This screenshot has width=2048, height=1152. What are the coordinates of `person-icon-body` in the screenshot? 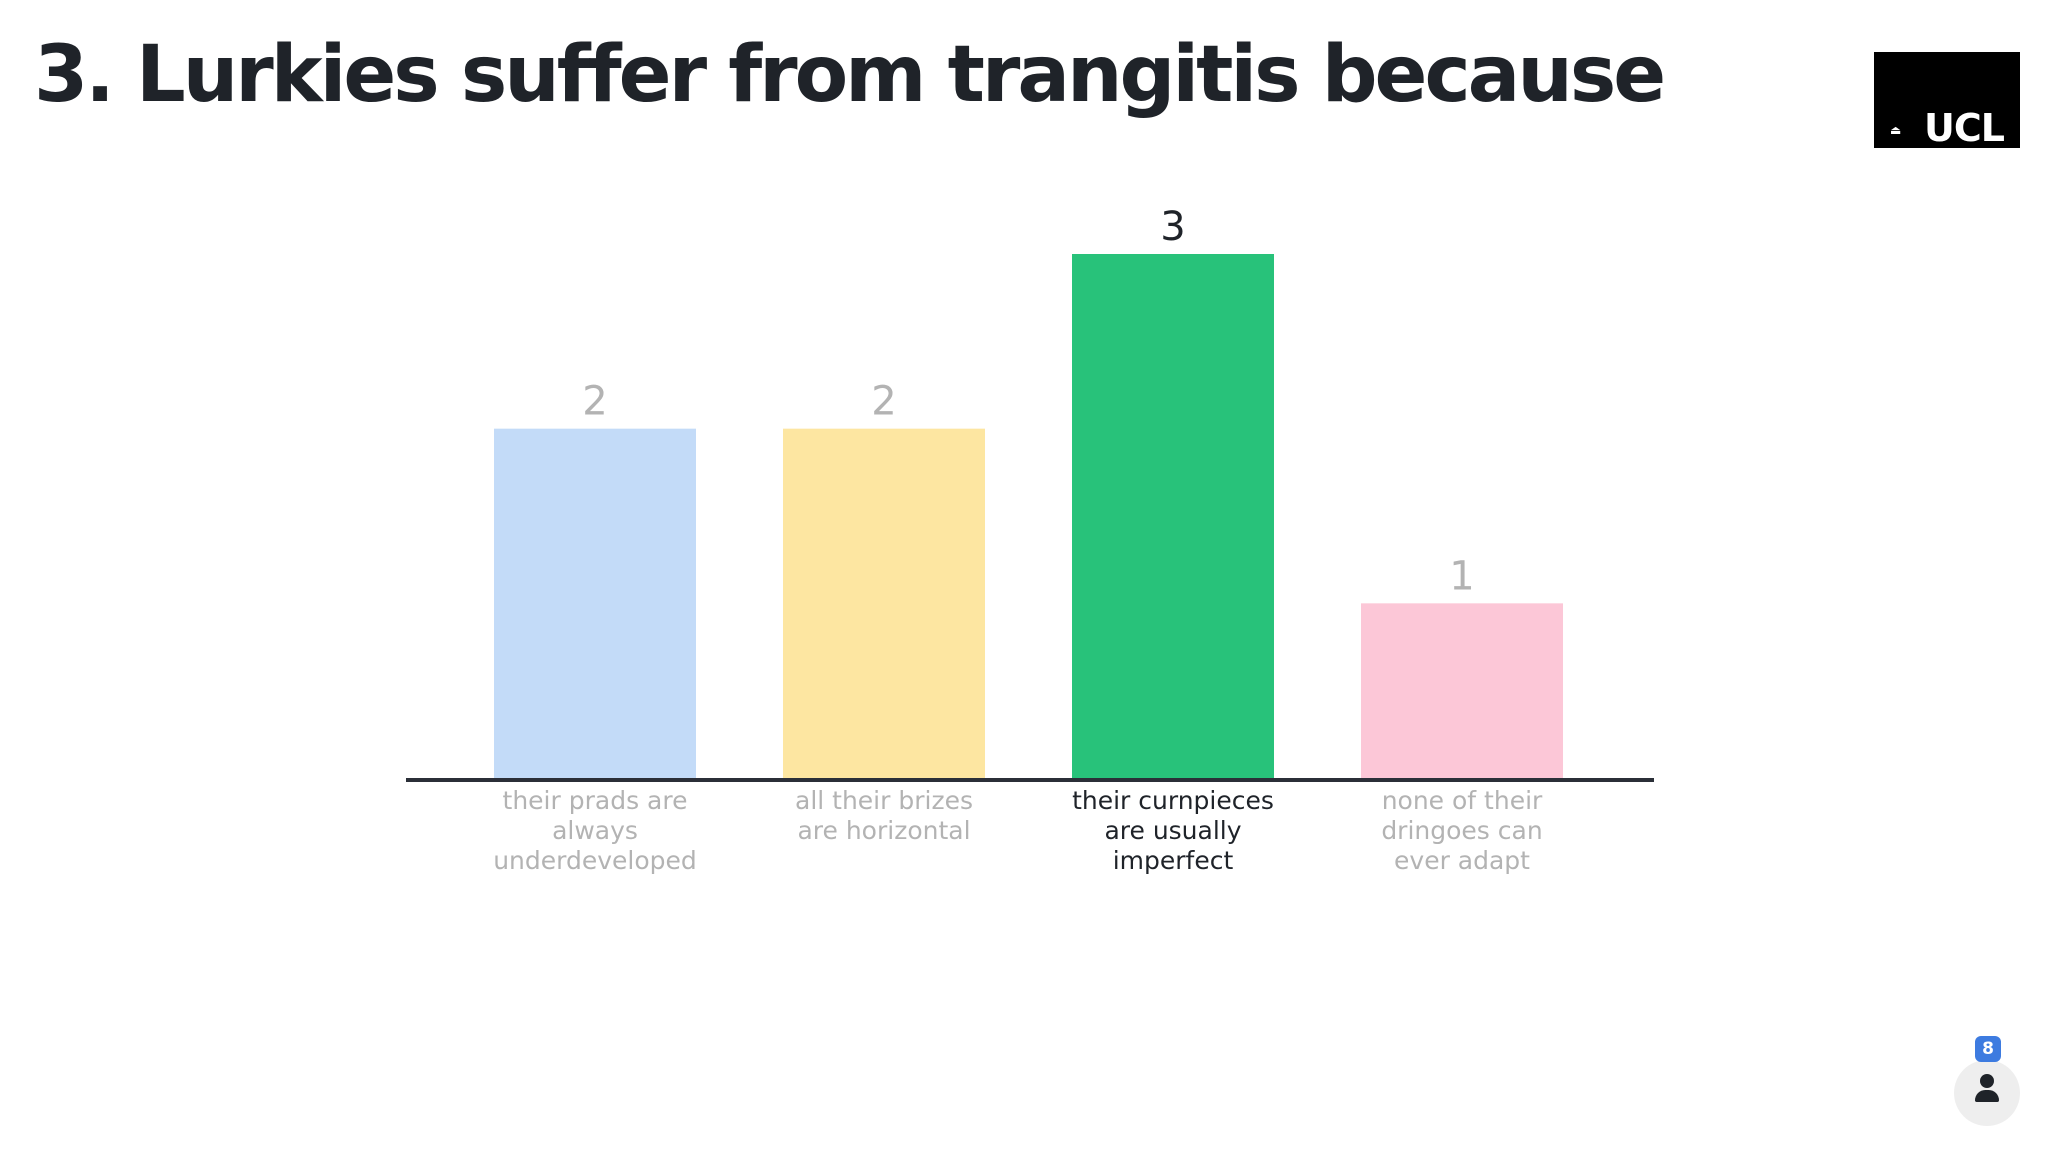 It's located at (1987, 1096).